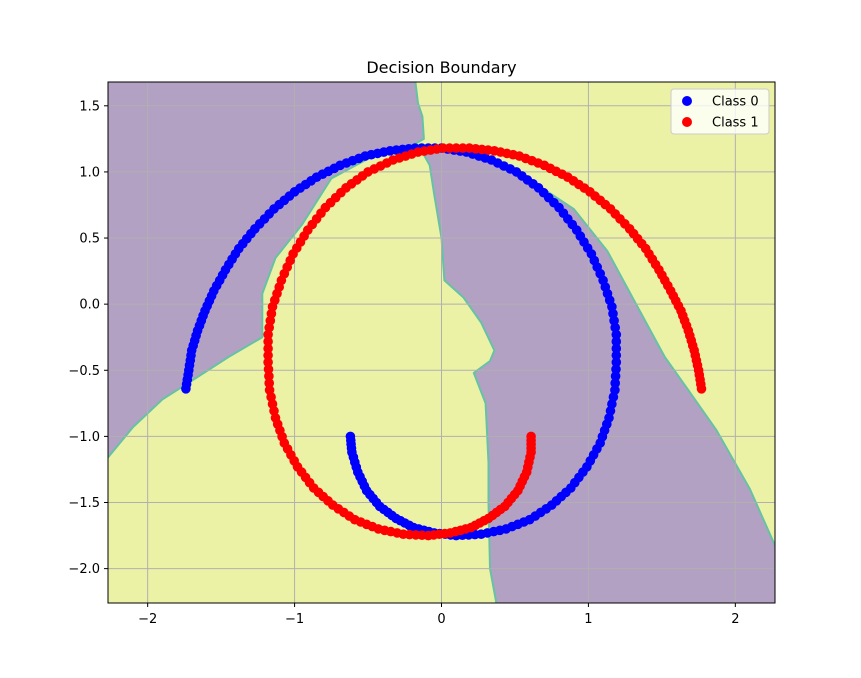 Image resolution: width=861 pixels, height=678 pixels. Describe the element at coordinates (735, 102) in the screenshot. I see `legend-label-class-0: Class 0` at that location.